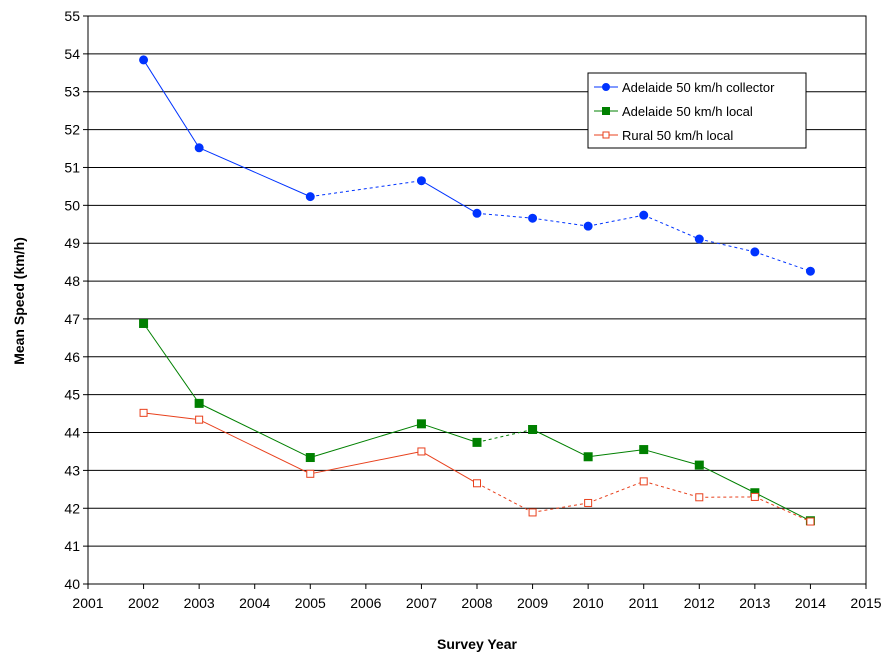 This screenshot has width=887, height=657. I want to click on x-tick-label: 2011, so click(644, 603).